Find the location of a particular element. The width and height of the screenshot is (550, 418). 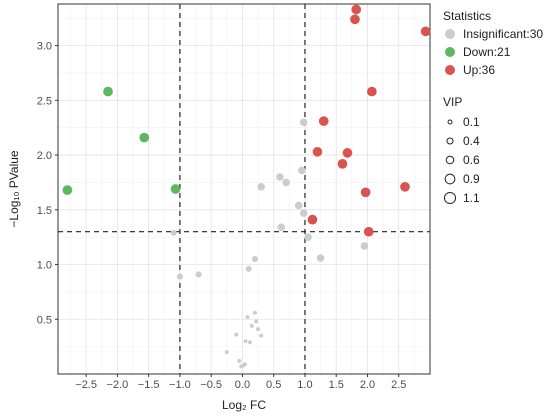

x-axis-ticks: −2.5 −2.0 −1.5 −1.0 −0.5 0.0 0.5 1.0 1.5 2.0 2.5 is located at coordinates (240, 382).